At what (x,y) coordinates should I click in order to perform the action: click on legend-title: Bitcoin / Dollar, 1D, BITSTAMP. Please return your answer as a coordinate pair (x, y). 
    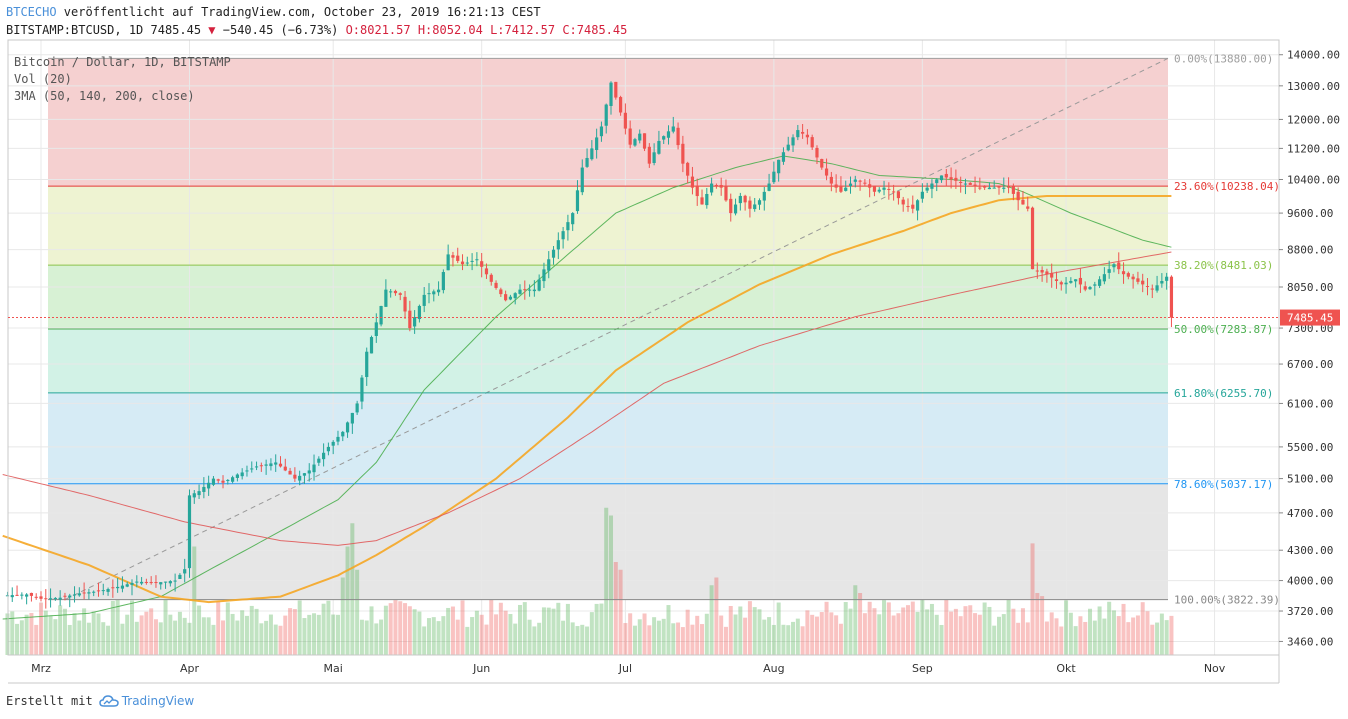
    Looking at the image, I should click on (122, 62).